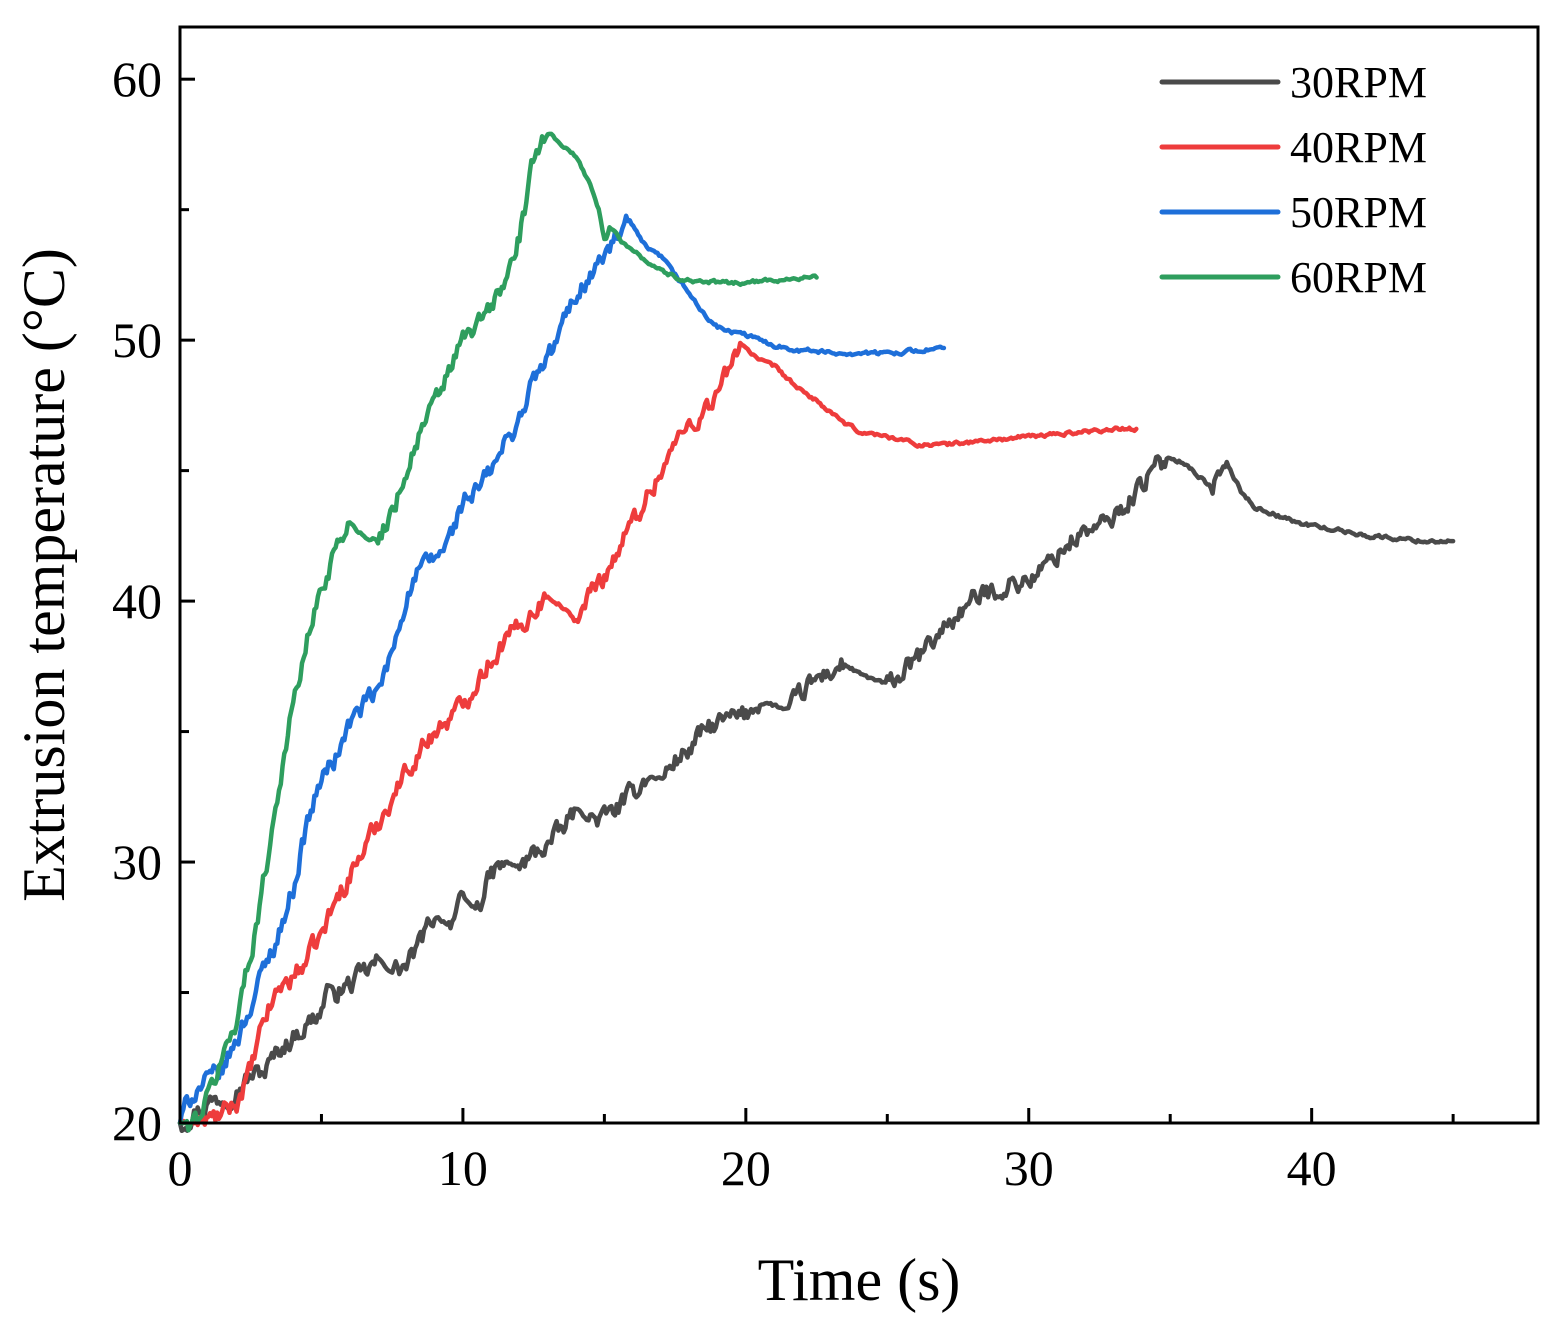  What do you see at coordinates (859, 1280) in the screenshot?
I see `x-axis-title: Time (s)` at bounding box center [859, 1280].